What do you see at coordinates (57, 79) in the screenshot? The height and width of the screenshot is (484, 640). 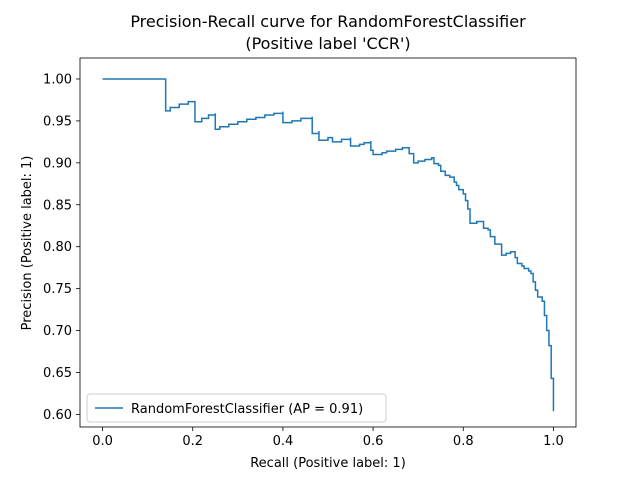 I see `y-tick-label: 1.00` at bounding box center [57, 79].